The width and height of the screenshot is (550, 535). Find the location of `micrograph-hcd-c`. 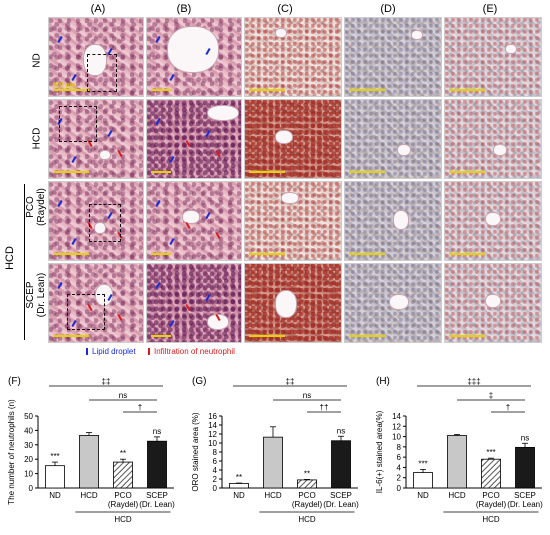

micrograph-hcd-c is located at coordinates (293, 139).